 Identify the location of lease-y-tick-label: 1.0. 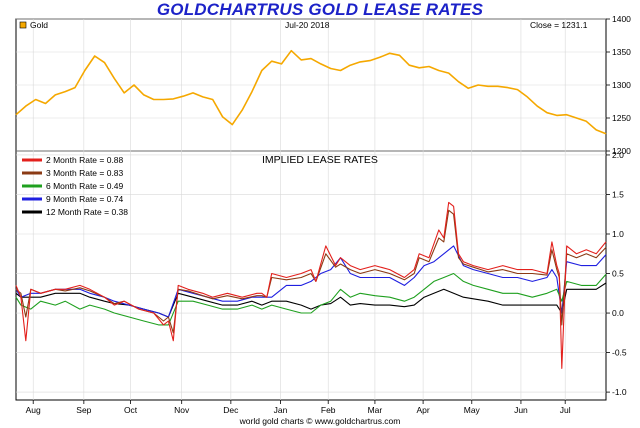
(618, 234).